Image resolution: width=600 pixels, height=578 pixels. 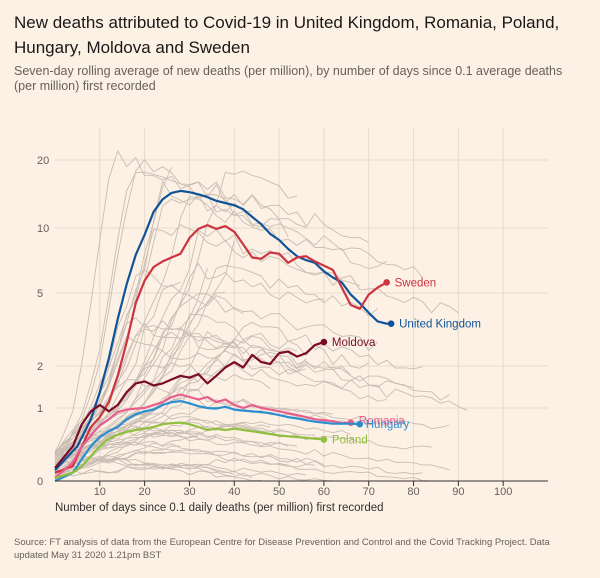 I want to click on series-line-poland, so click(x=189, y=450).